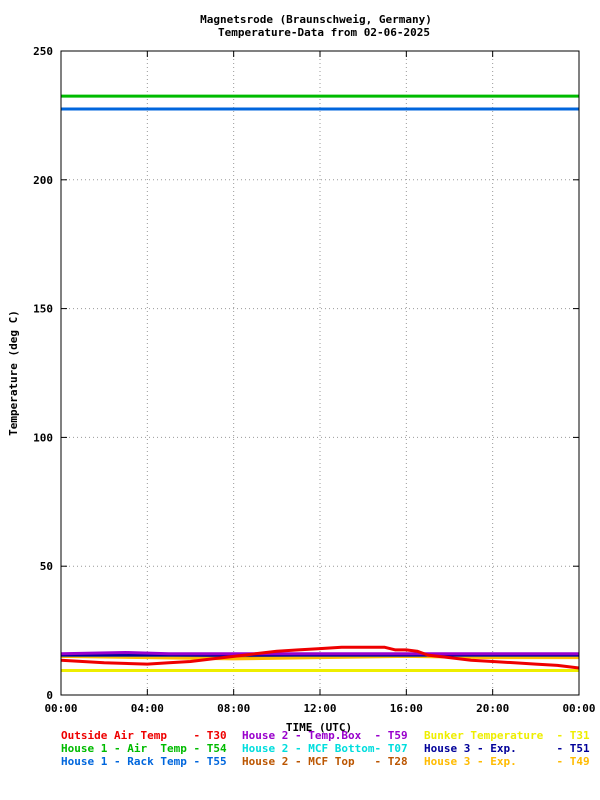  I want to click on x-tick-label: 12:00, so click(319, 708).